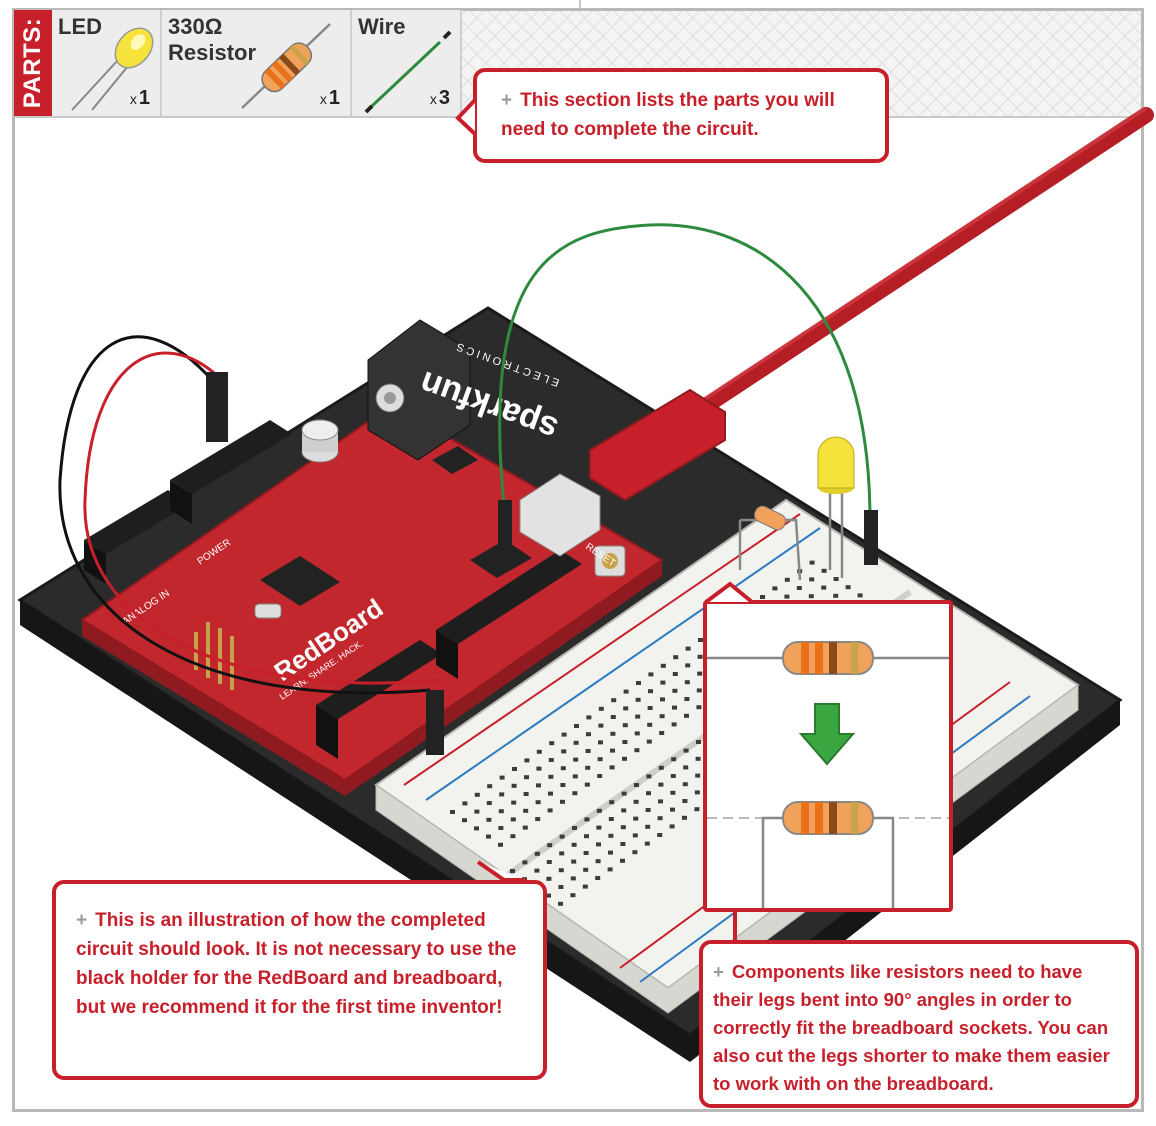 This screenshot has width=1156, height=1126. What do you see at coordinates (827, 734) in the screenshot?
I see `down-arrow-icon` at bounding box center [827, 734].